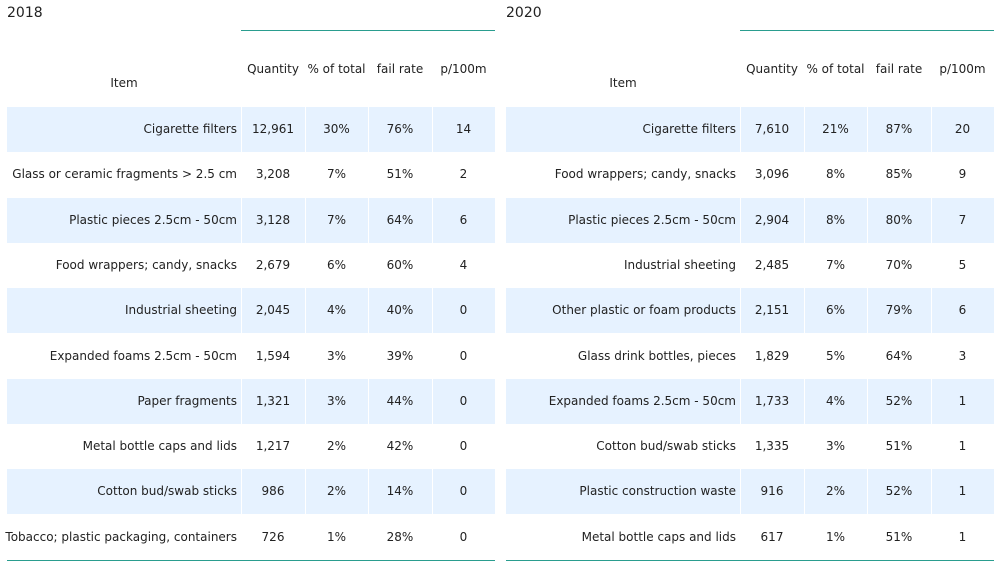 The height and width of the screenshot is (568, 1000). I want to click on bottom-rule, so click(251, 560).